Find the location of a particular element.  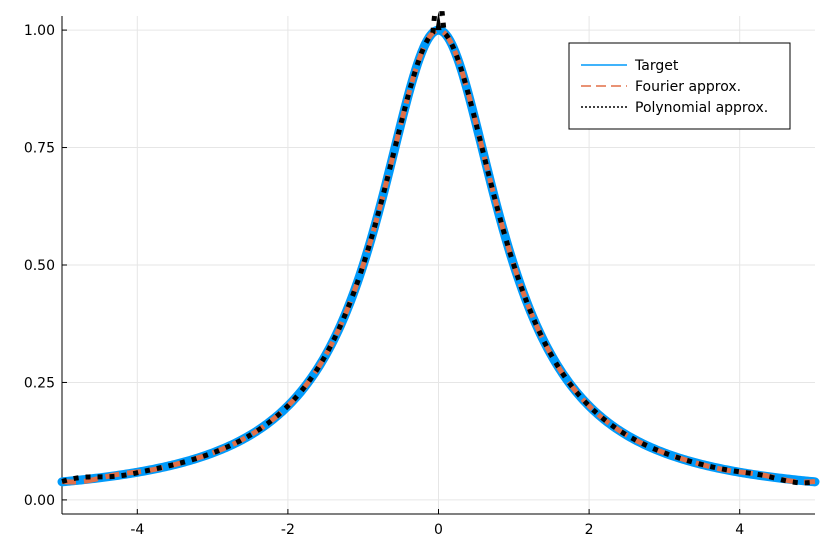

x-tick-label: -2 is located at coordinates (288, 530).